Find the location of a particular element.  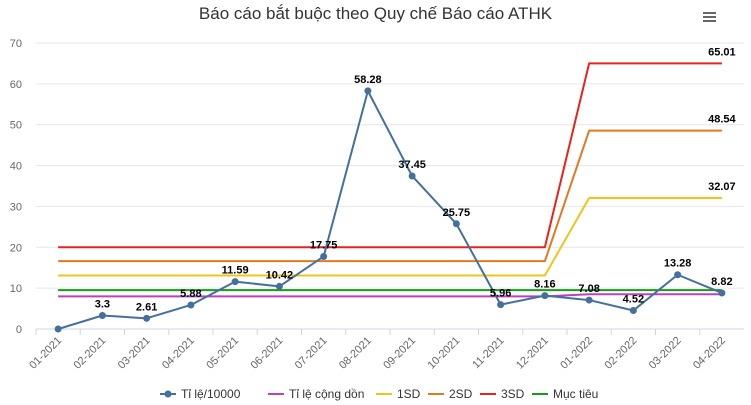

data-label: 11.59 is located at coordinates (235, 271).